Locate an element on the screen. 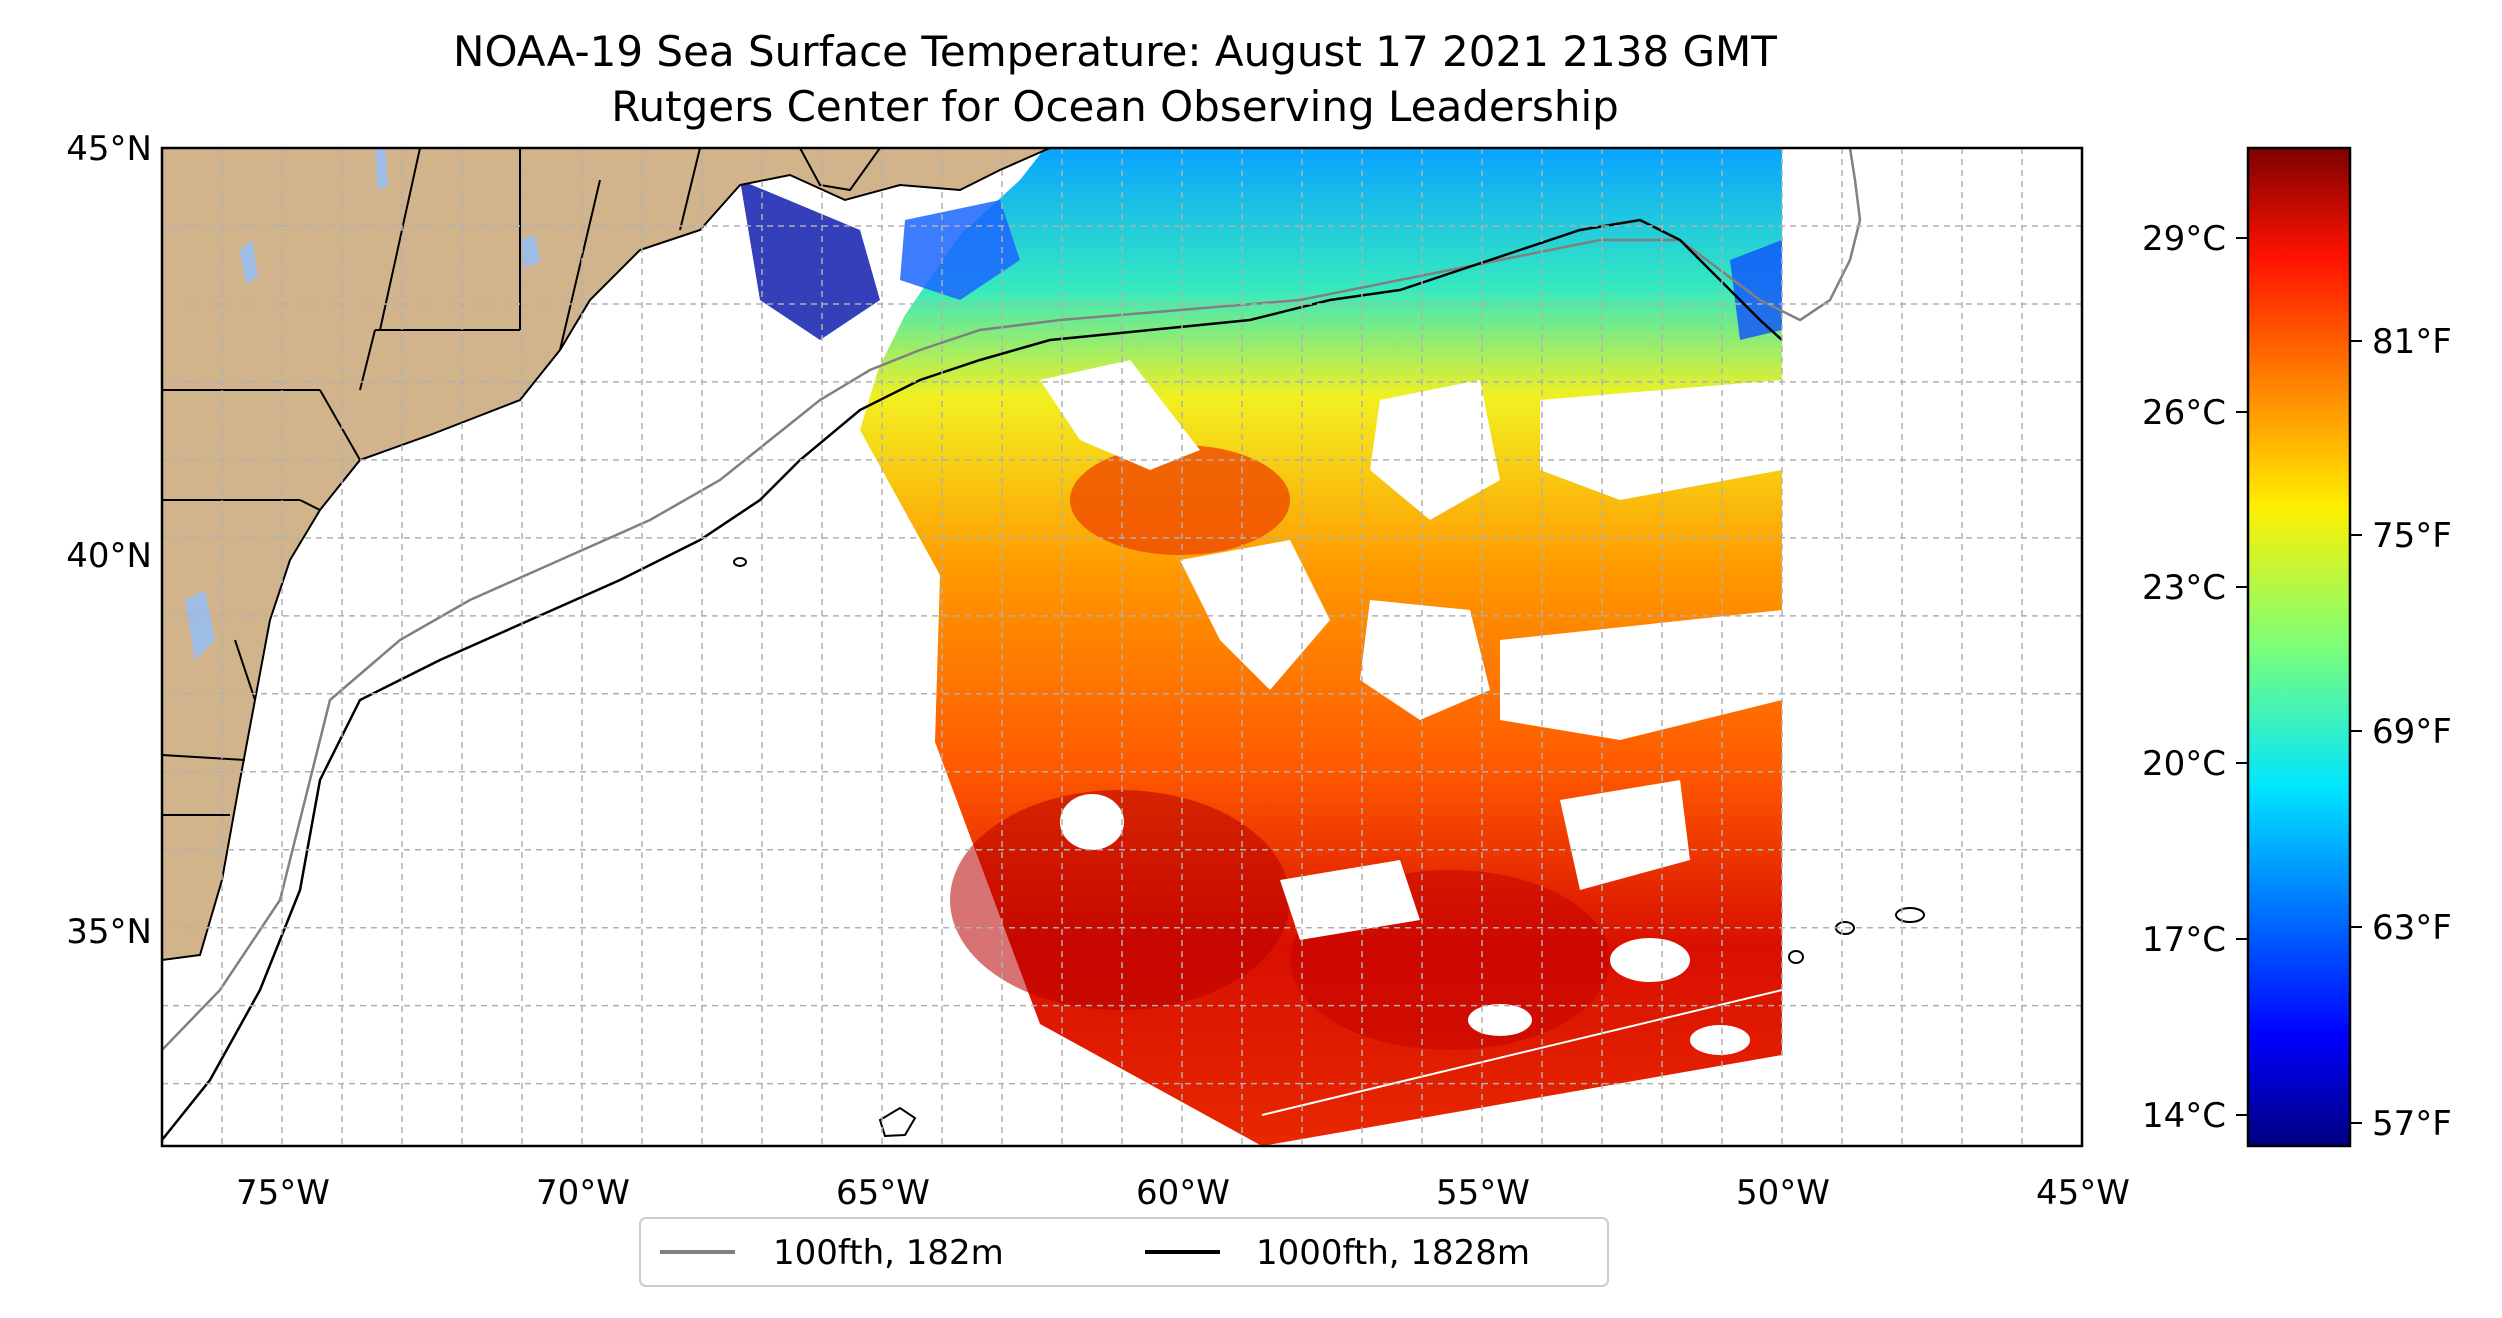 This screenshot has width=2502, height=1318. legend: 100fth, 182m 1000fth, 1828m is located at coordinates (1124, 1252).